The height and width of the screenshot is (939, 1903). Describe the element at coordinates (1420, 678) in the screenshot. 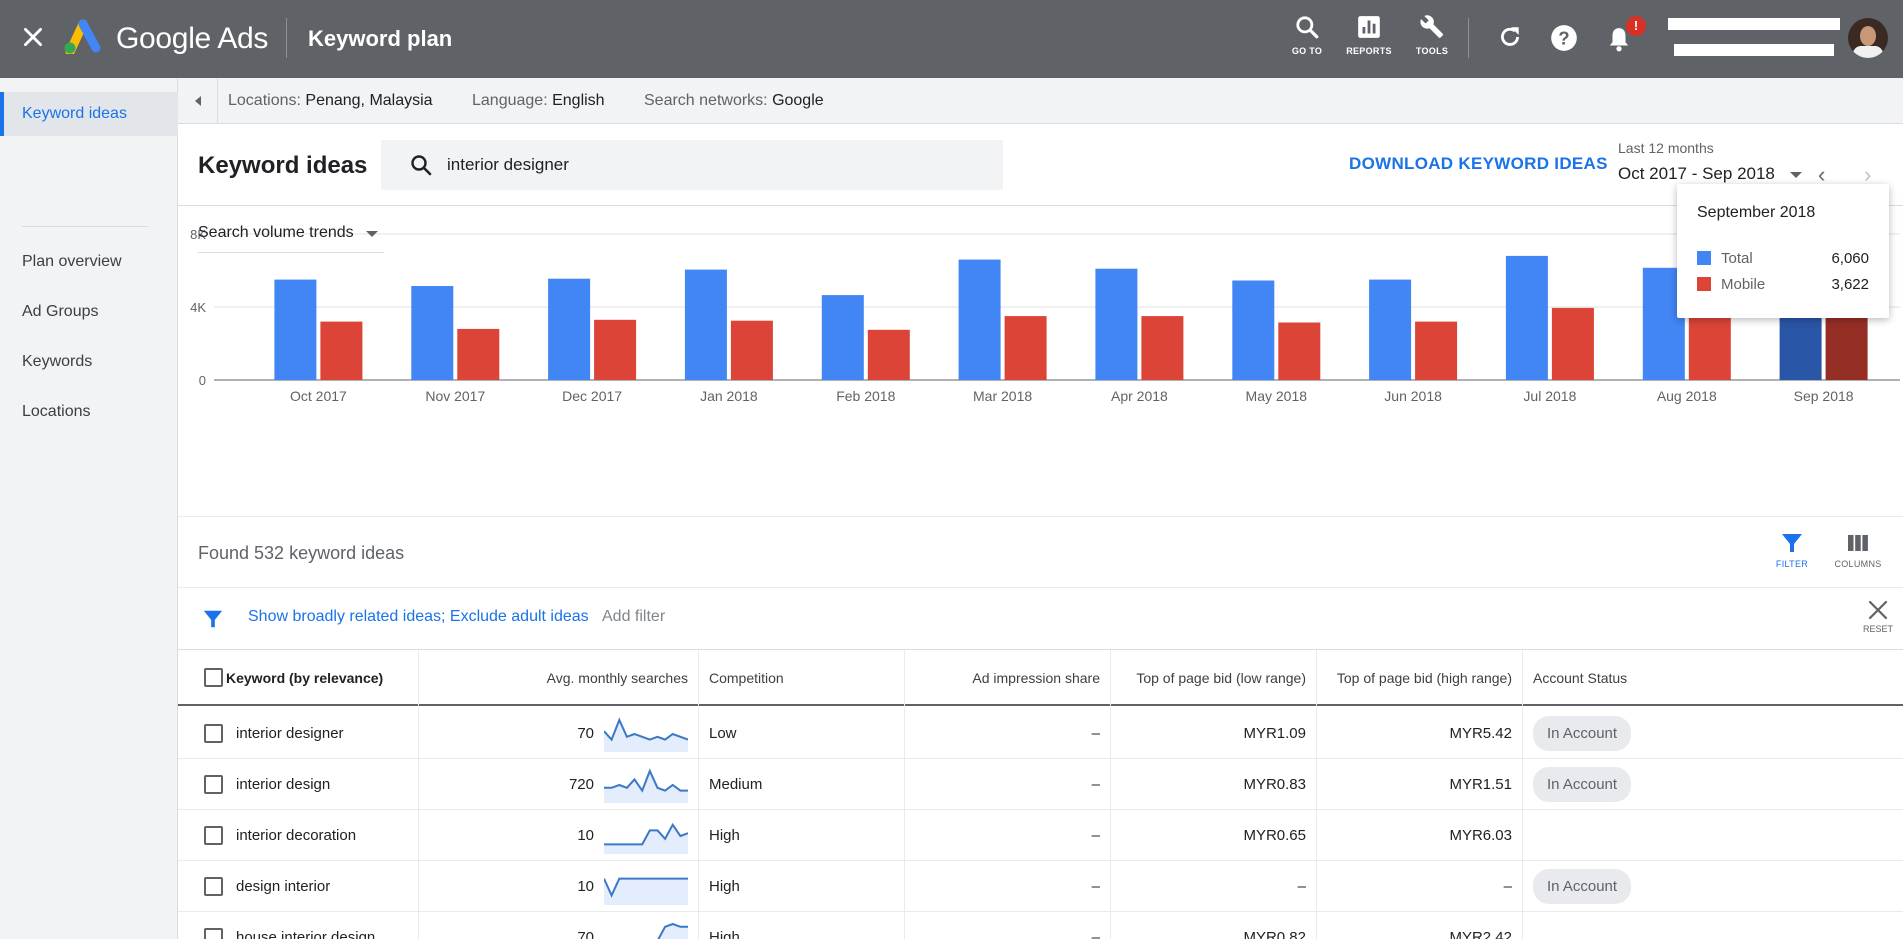

I see `column-header-bid-high: Top of page bid (high range)` at that location.